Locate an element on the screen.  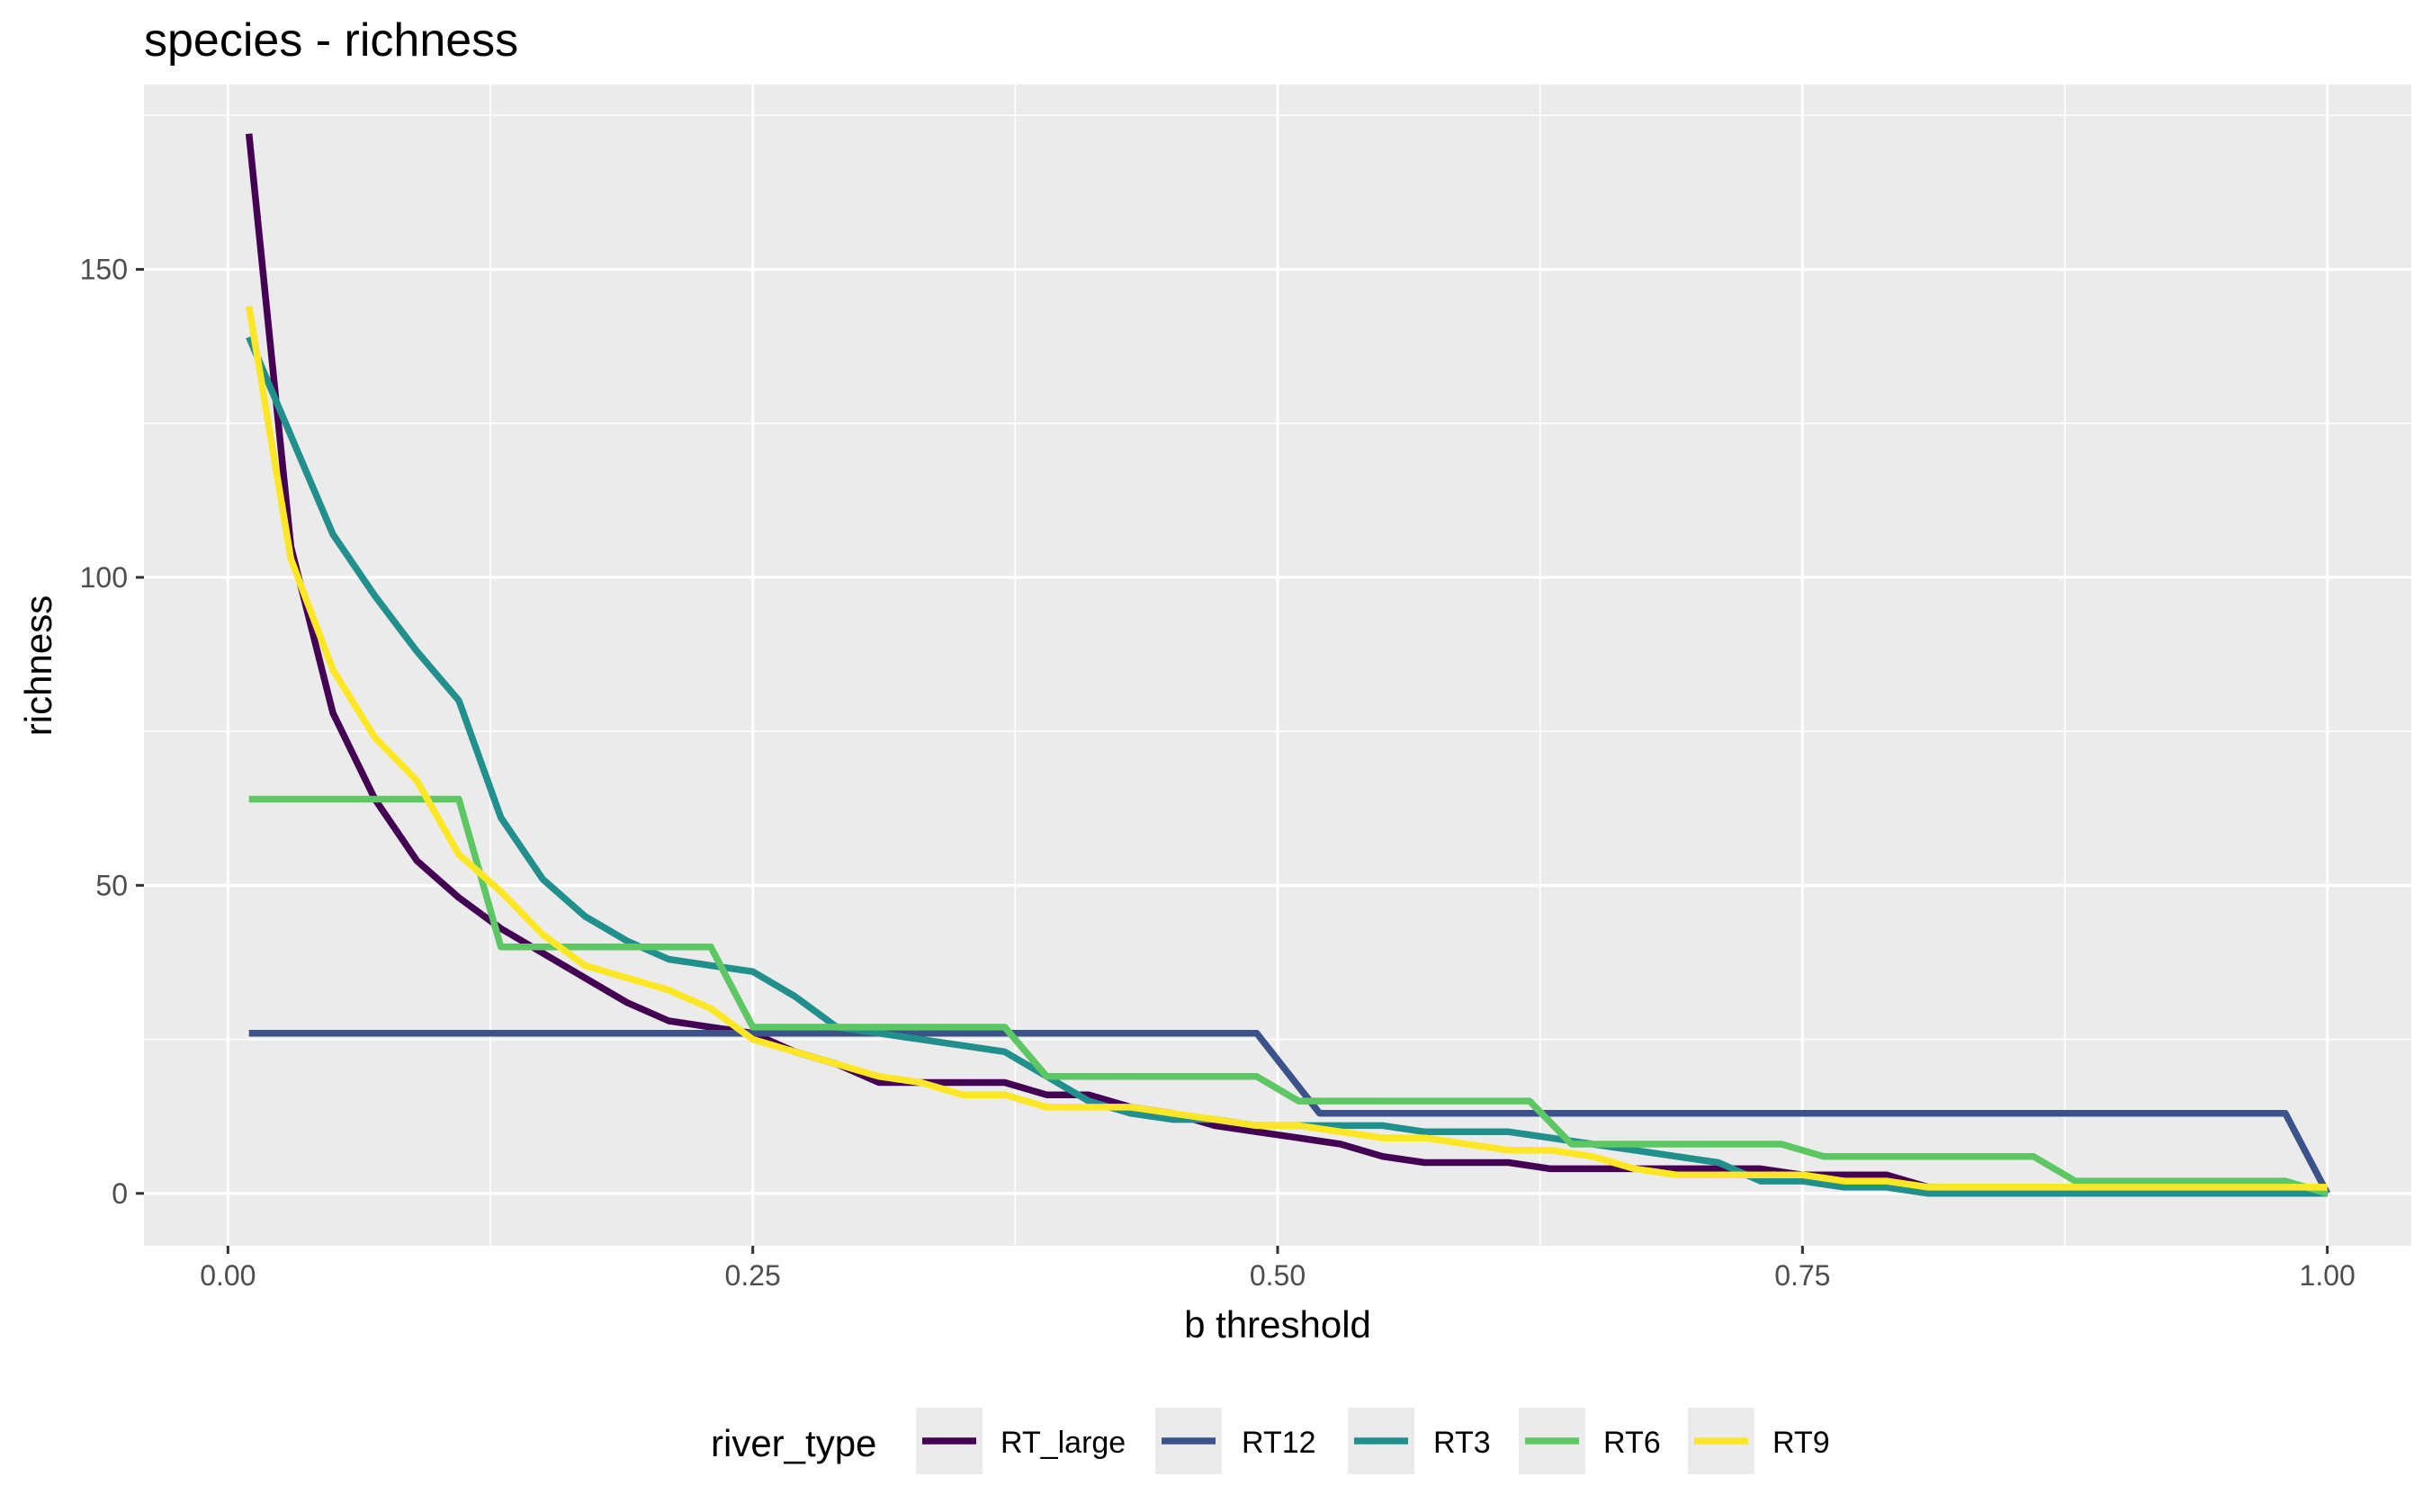
x-tick-label: 0.25 is located at coordinates (753, 1275).